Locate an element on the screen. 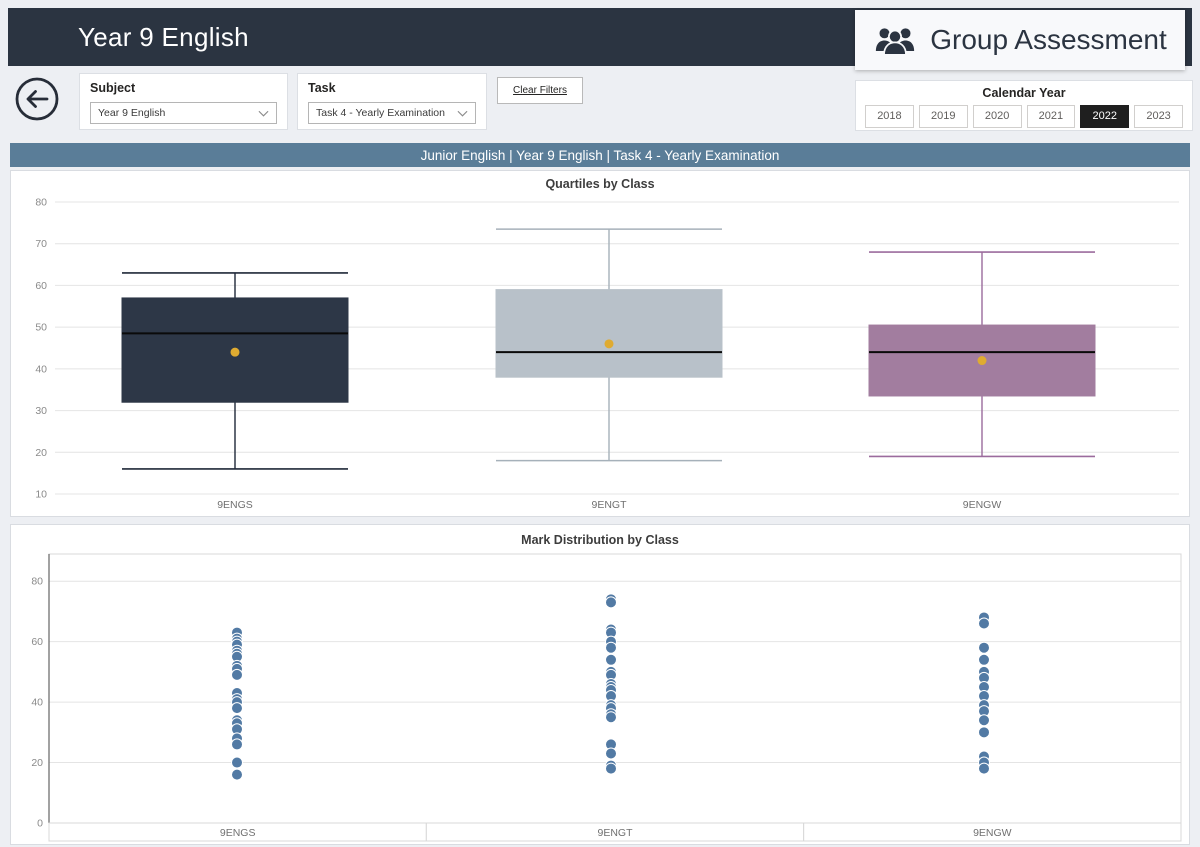 This screenshot has height=847, width=1200. subject-dropdown: Year 9 English is located at coordinates (183, 113).